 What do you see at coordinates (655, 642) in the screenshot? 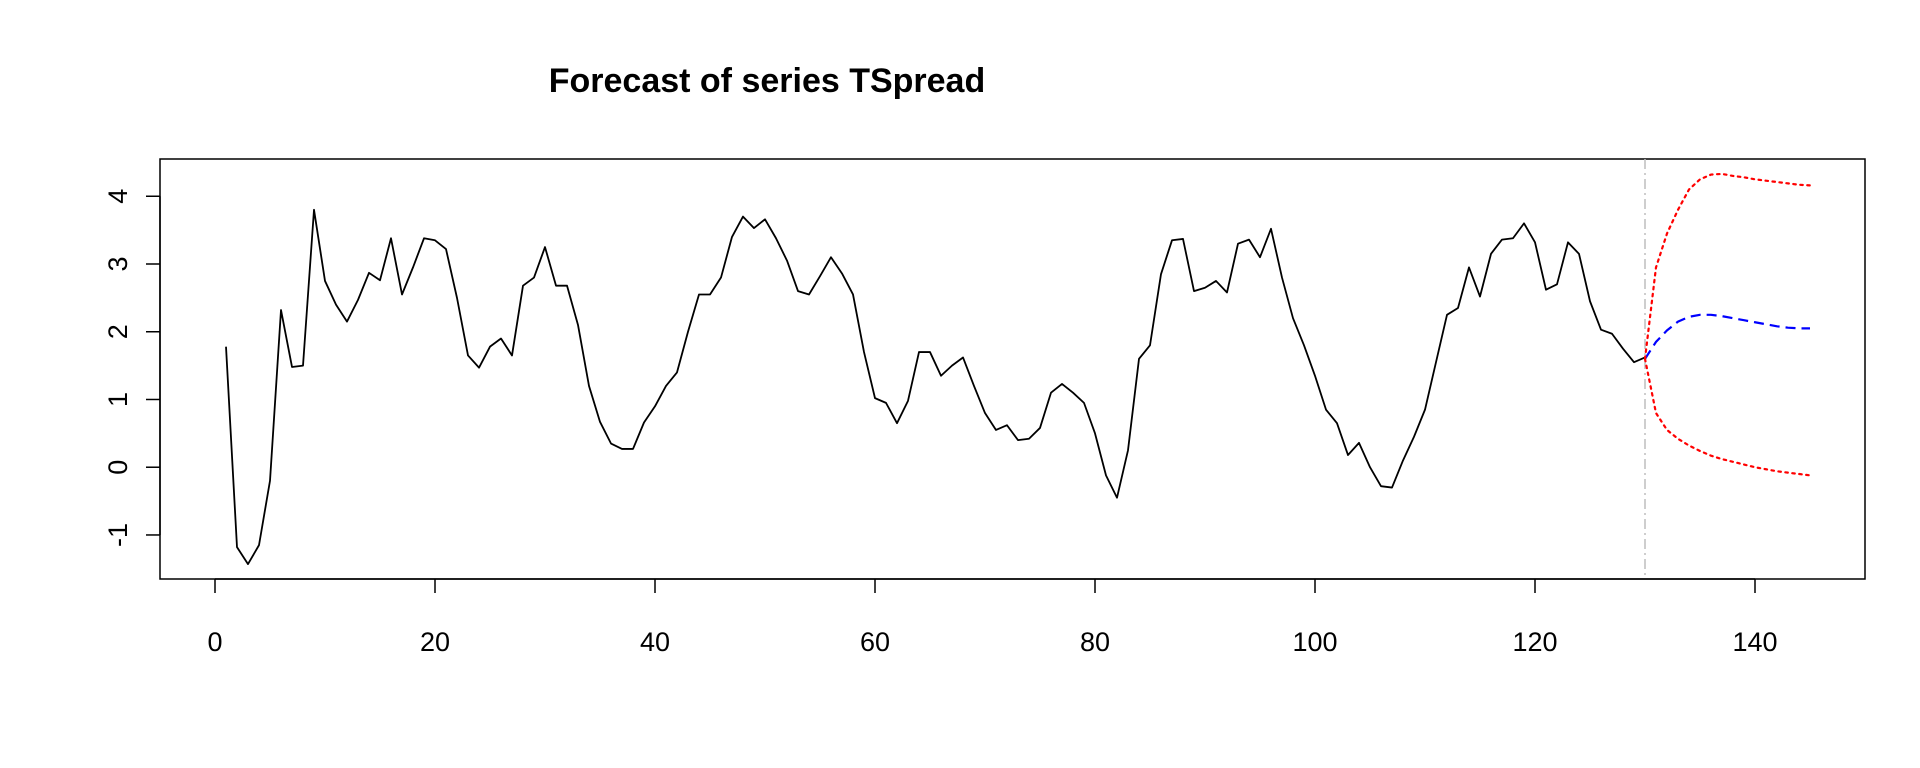
I see `x-tick-label: 40` at bounding box center [655, 642].